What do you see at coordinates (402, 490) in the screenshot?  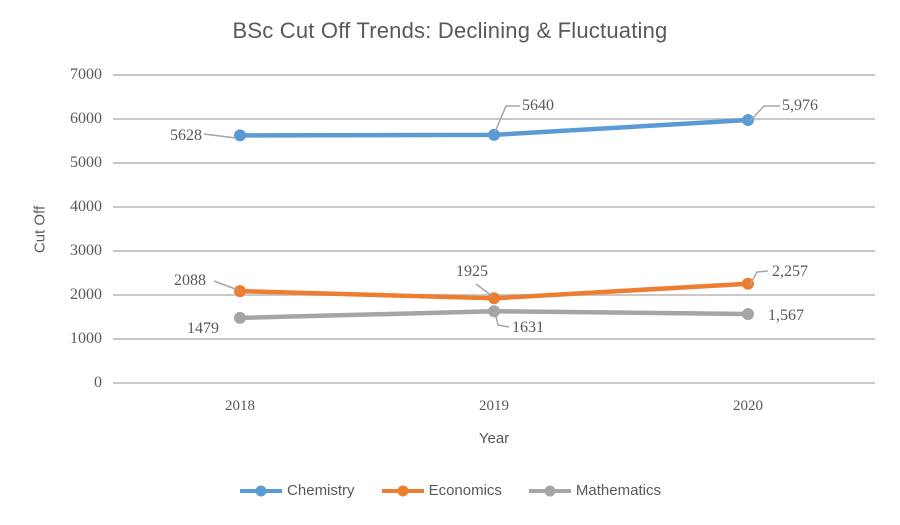 I see `economics-line-marker-icon` at bounding box center [402, 490].